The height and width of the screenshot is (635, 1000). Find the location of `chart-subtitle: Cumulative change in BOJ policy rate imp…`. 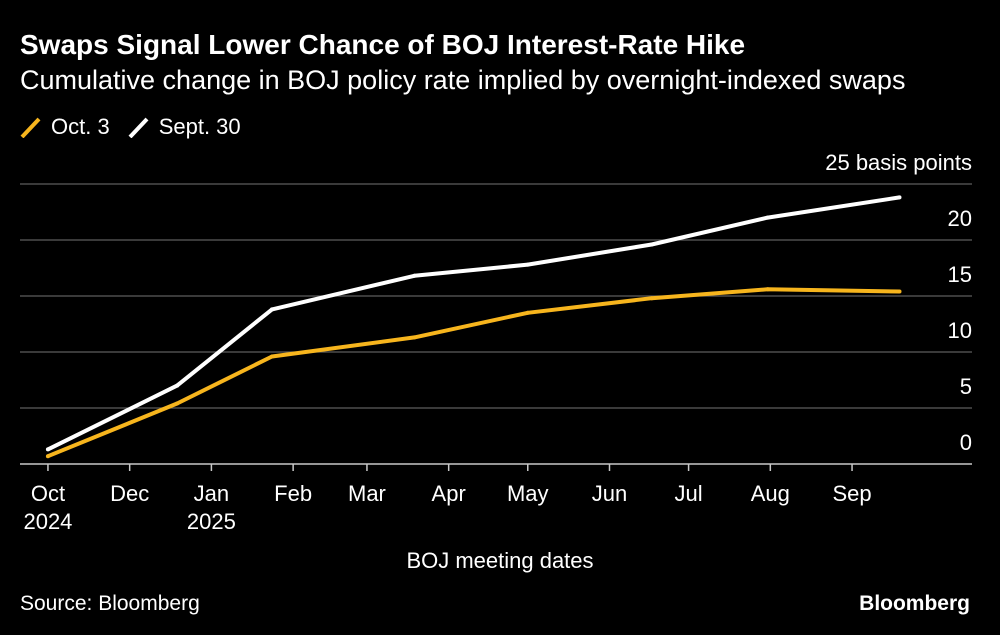

chart-subtitle: Cumulative change in BOJ policy rate imp… is located at coordinates (463, 80).